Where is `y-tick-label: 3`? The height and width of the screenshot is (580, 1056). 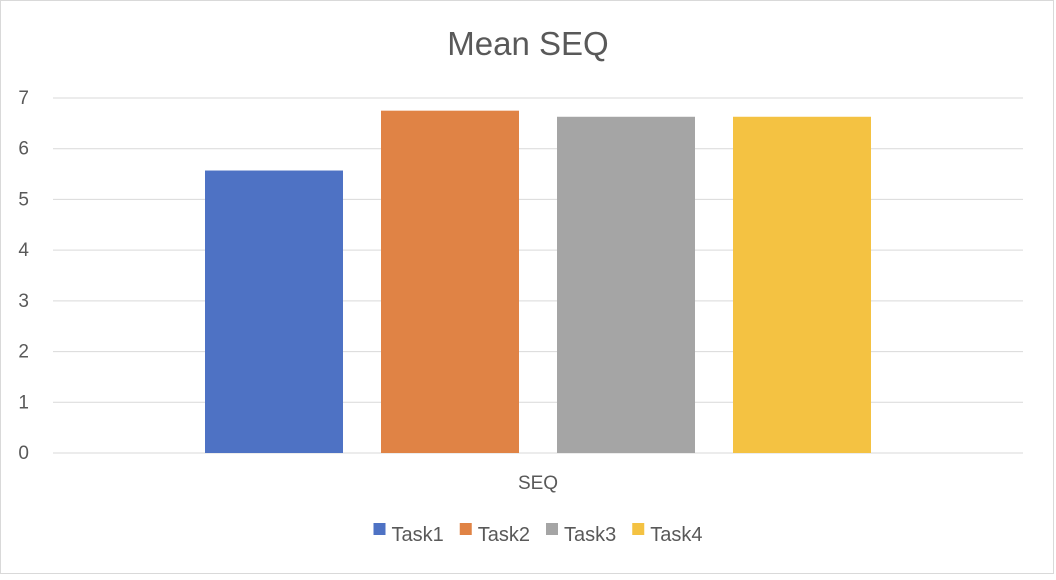 y-tick-label: 3 is located at coordinates (23, 301).